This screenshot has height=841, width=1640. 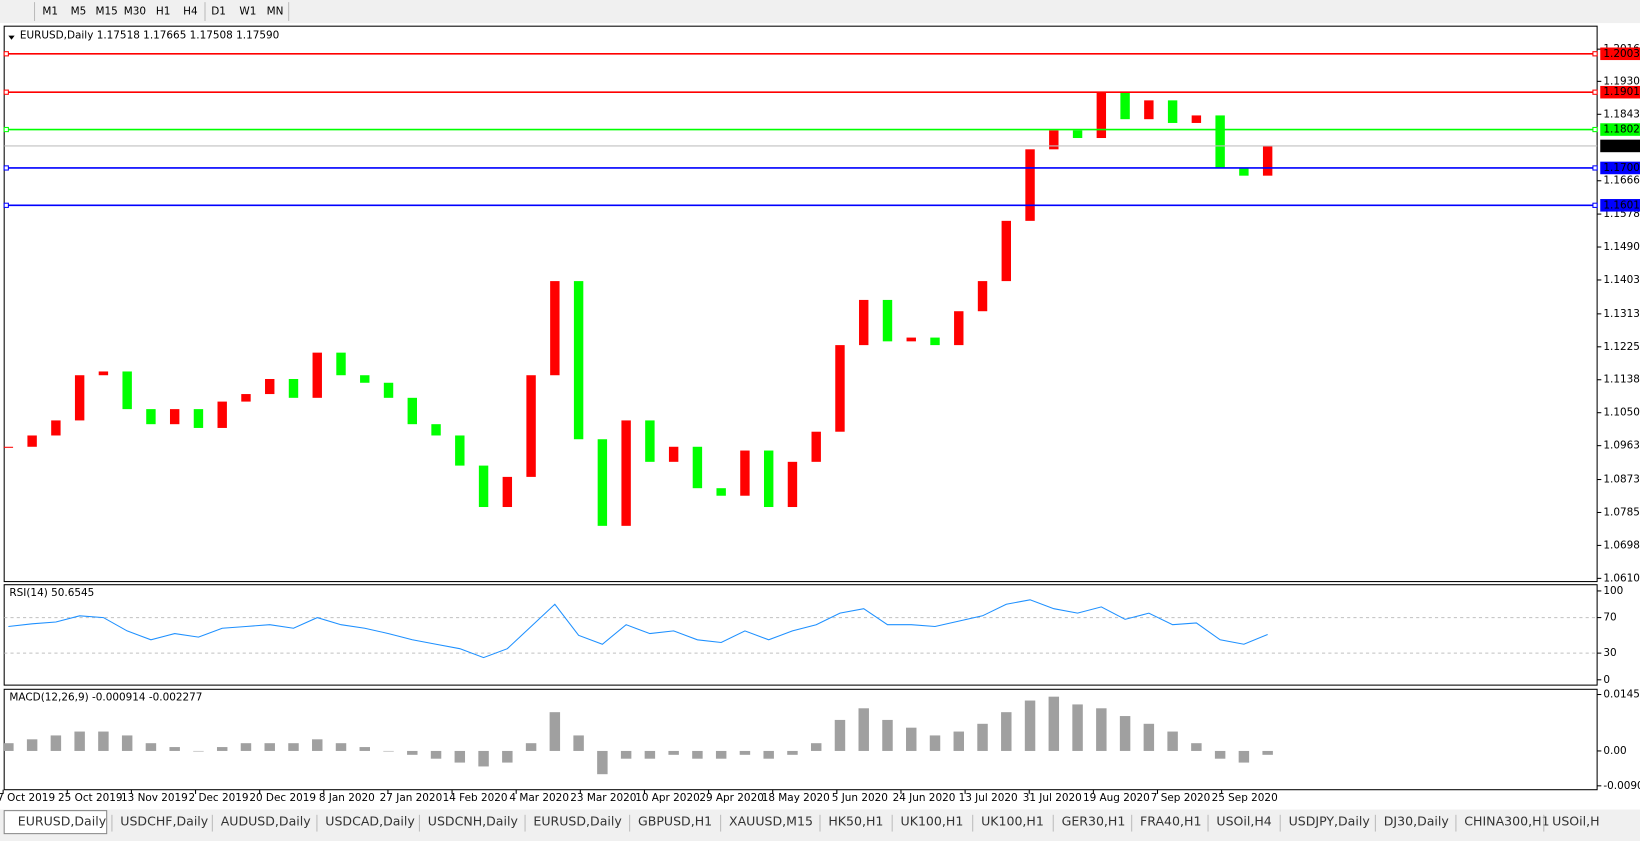 What do you see at coordinates (1621, 205) in the screenshot?
I see `level-price-label: 1.16013` at bounding box center [1621, 205].